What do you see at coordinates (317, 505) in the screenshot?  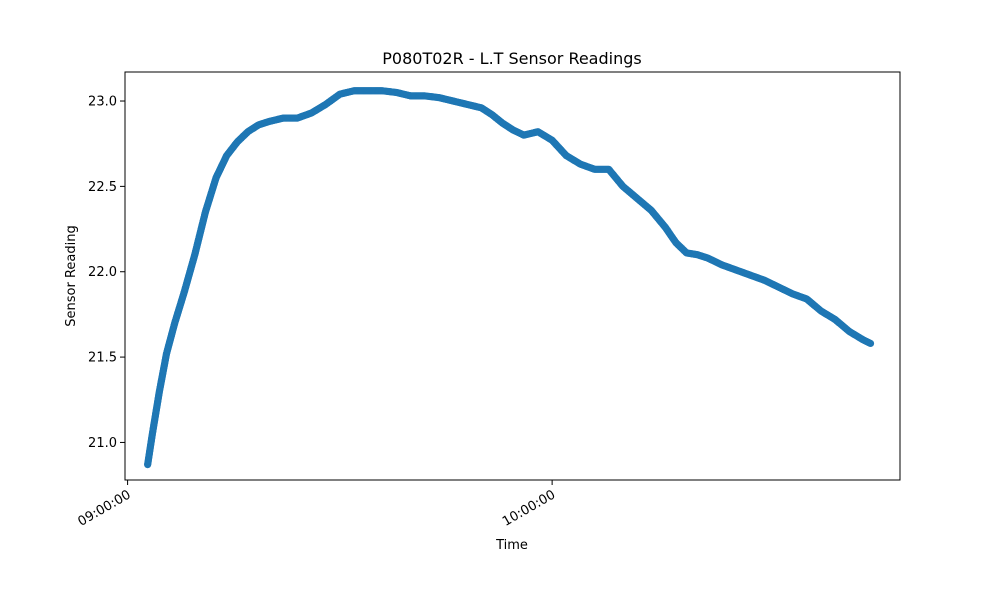 I see `x-axis-ticks: 09:00:00 10:00:00` at bounding box center [317, 505].